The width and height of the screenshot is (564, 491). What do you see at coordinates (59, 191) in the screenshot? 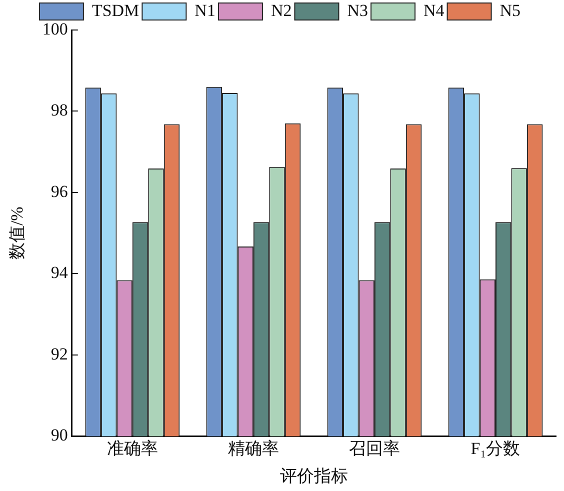
I see `y-tick-label: 96` at bounding box center [59, 191].